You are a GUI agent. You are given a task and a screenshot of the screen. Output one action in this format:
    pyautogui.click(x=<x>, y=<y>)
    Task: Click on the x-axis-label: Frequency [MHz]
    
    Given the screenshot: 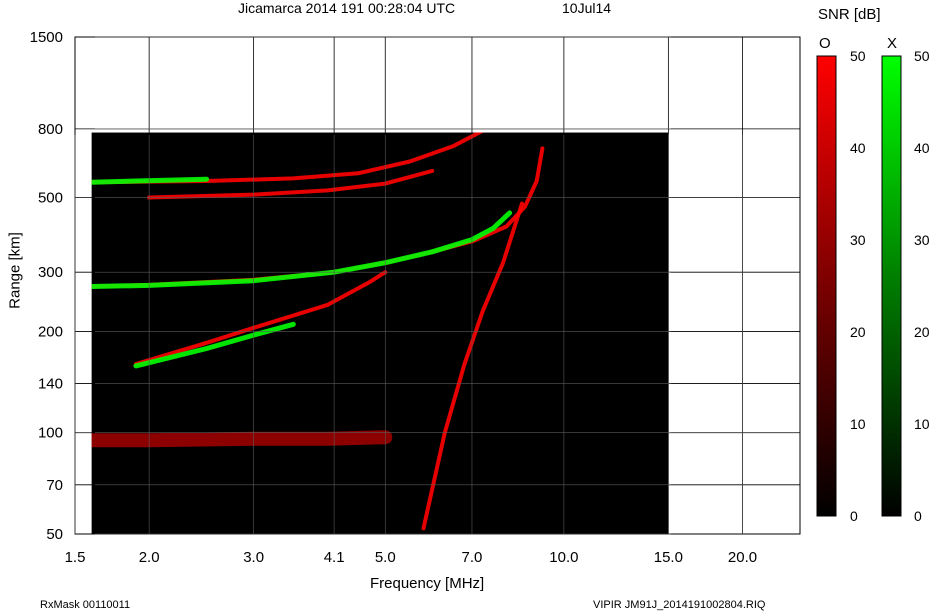 What is the action you would take?
    pyautogui.click(x=427, y=583)
    